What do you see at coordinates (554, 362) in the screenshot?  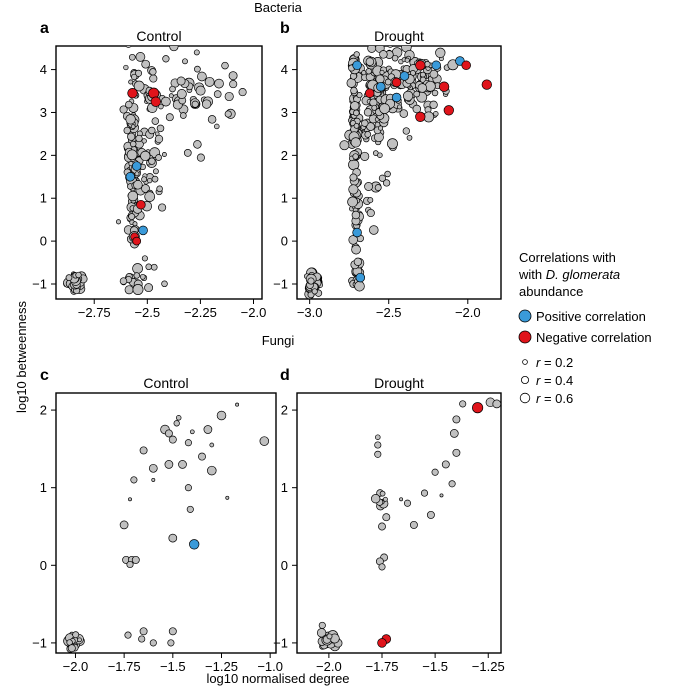 I see `legend-size-label-small: r = 0.2` at bounding box center [554, 362].